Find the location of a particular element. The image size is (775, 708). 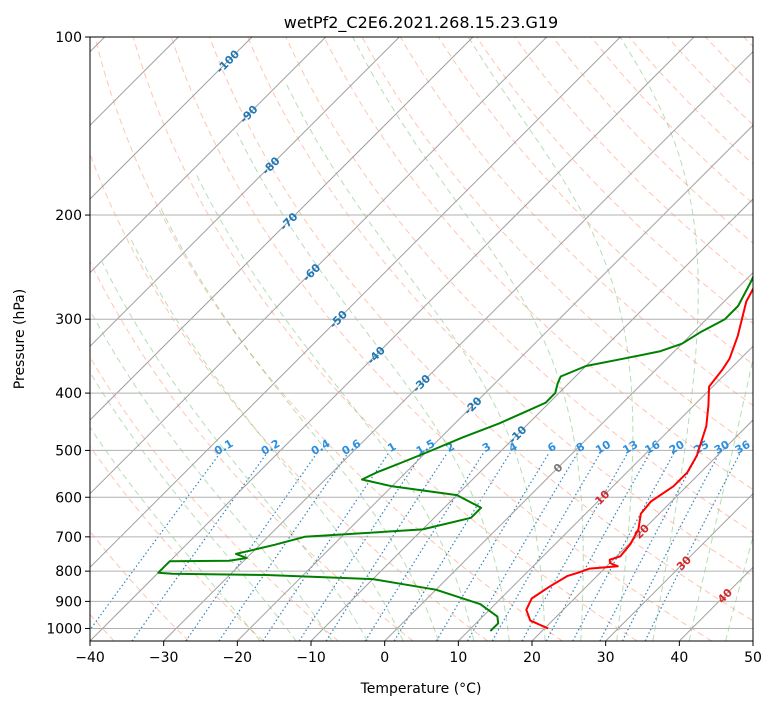

y-tick-label: 700 is located at coordinates (68, 538).